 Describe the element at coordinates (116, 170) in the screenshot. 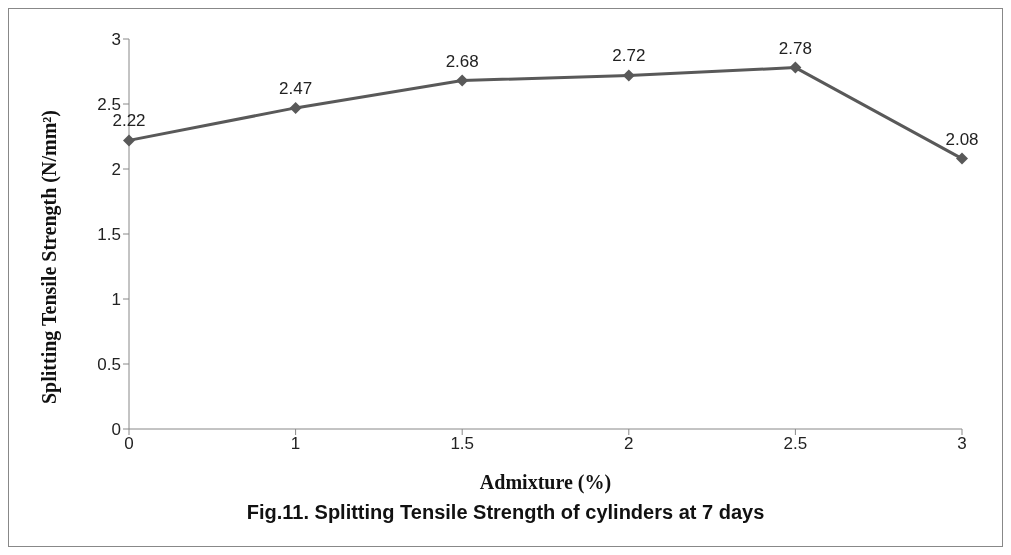

I see `y-tick-label: 2` at that location.